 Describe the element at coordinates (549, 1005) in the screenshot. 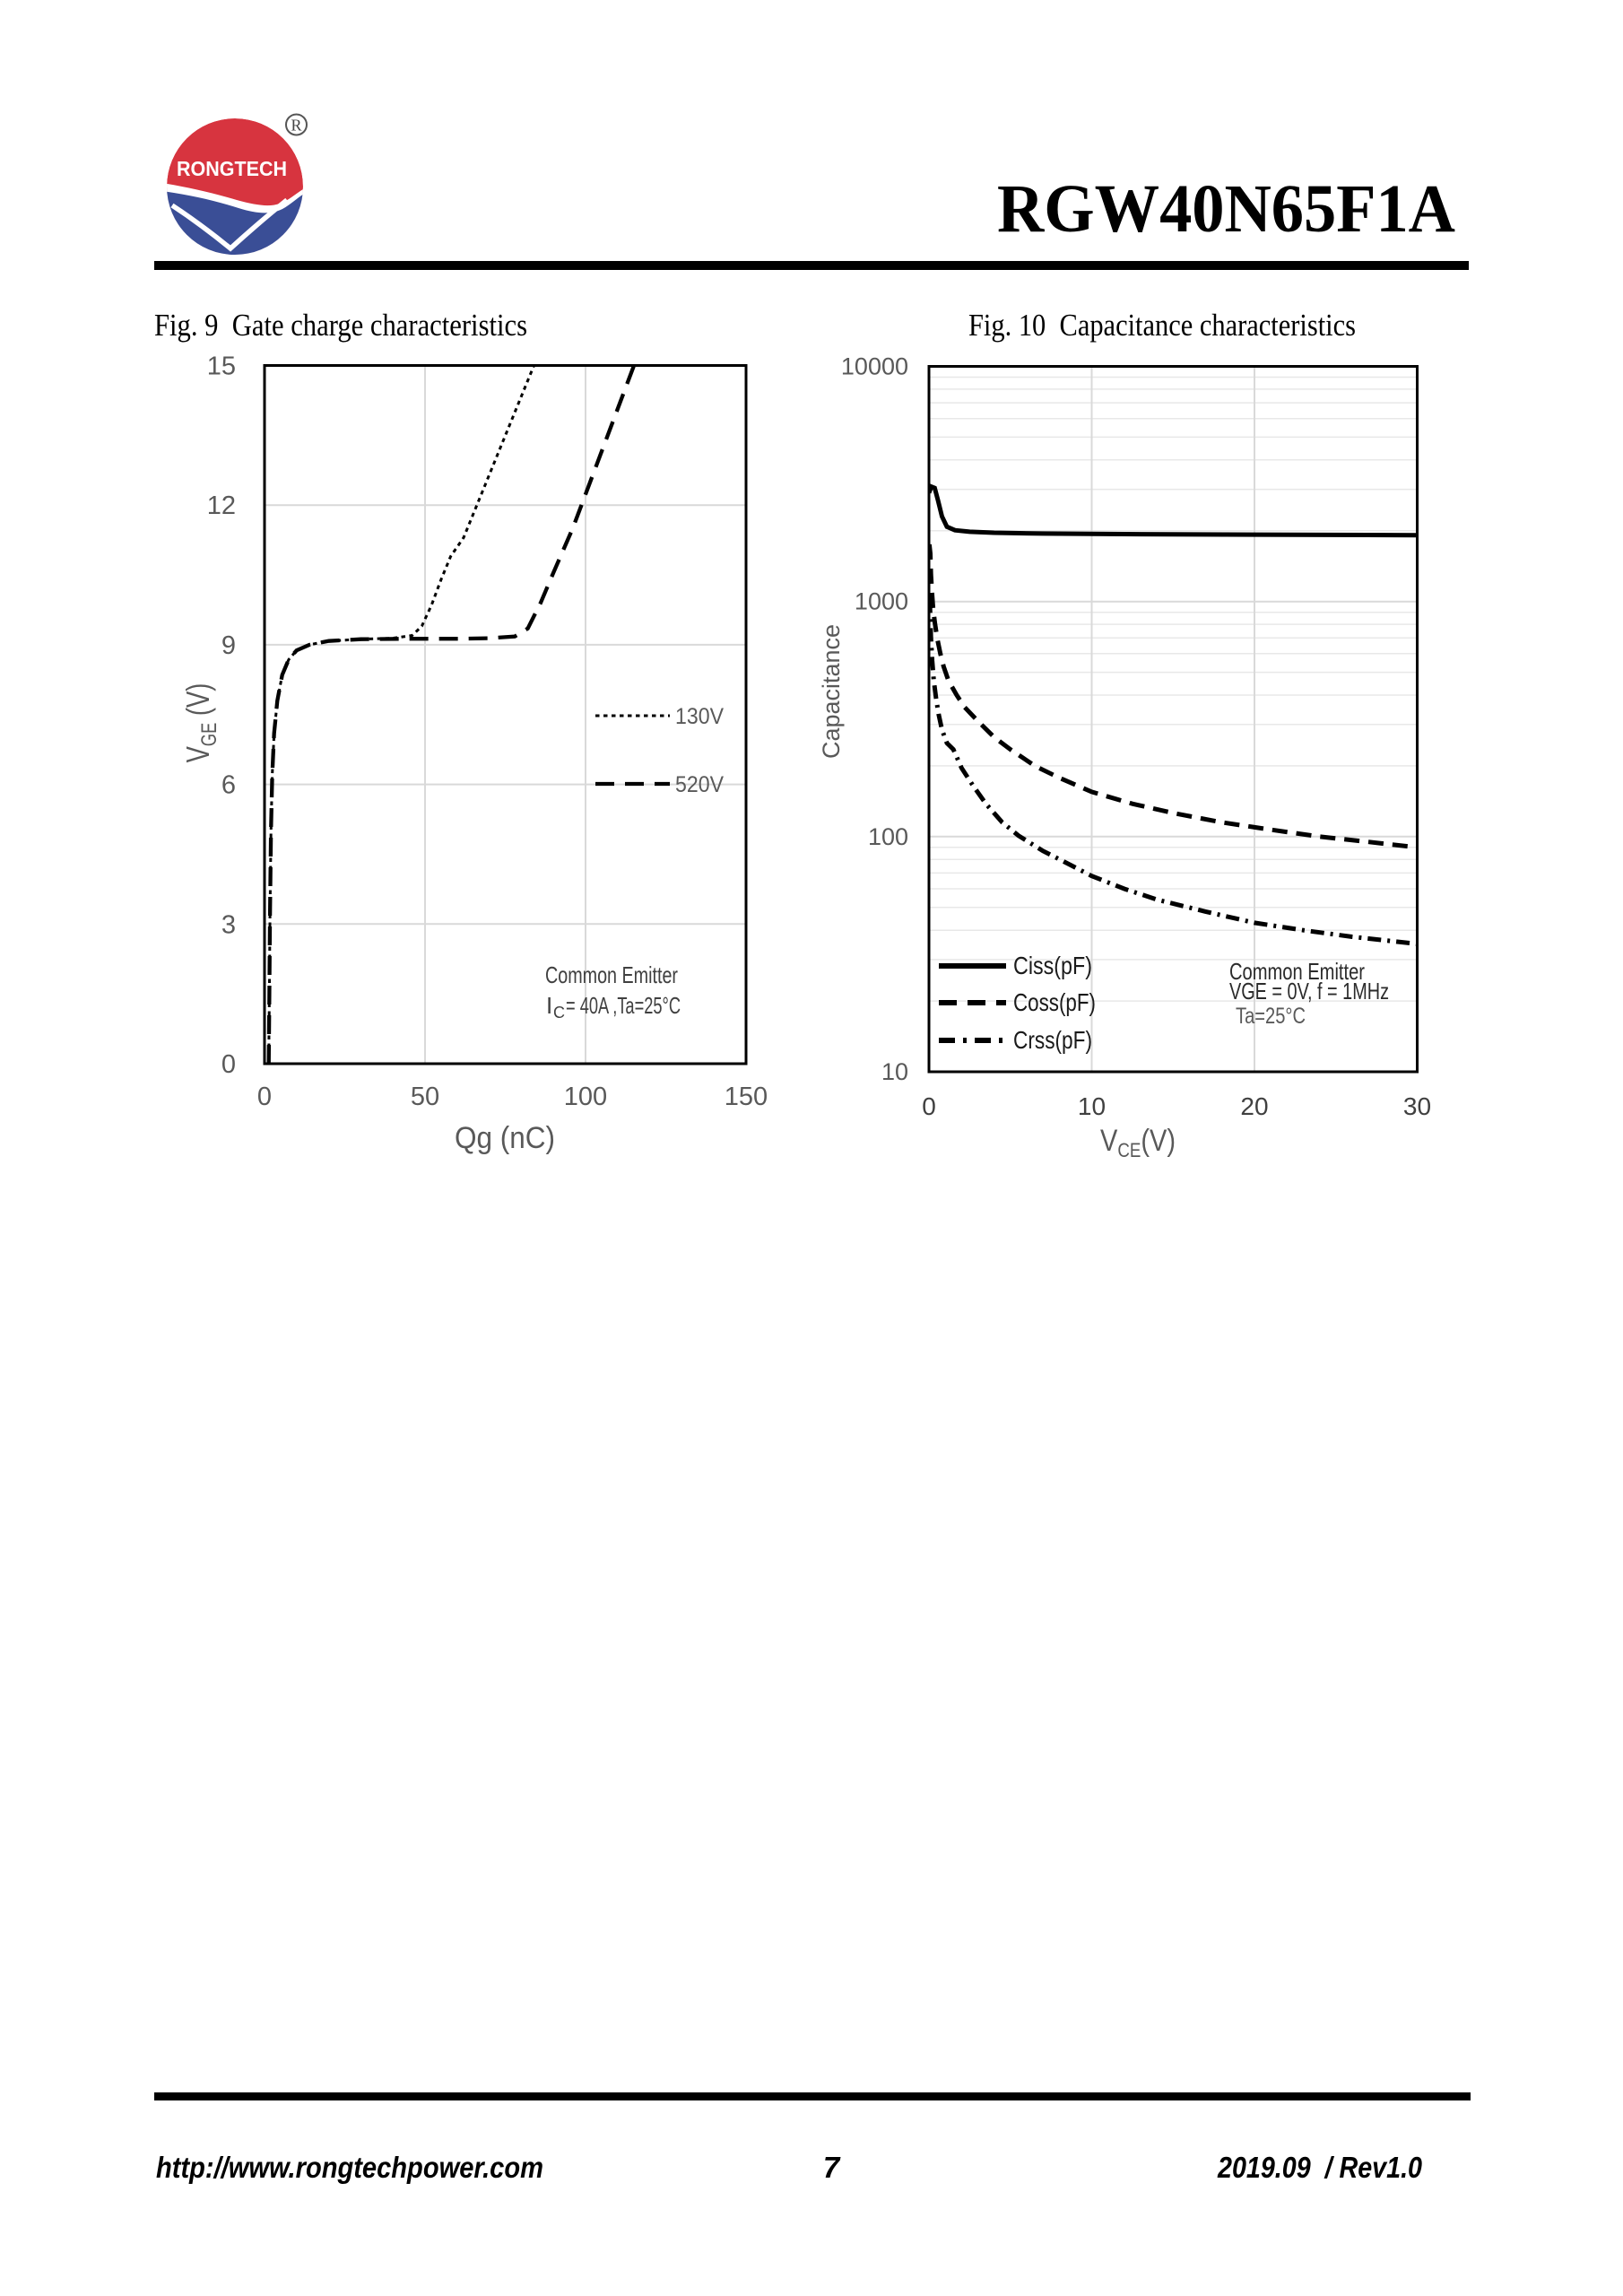

I see `svg-text: I` at that location.